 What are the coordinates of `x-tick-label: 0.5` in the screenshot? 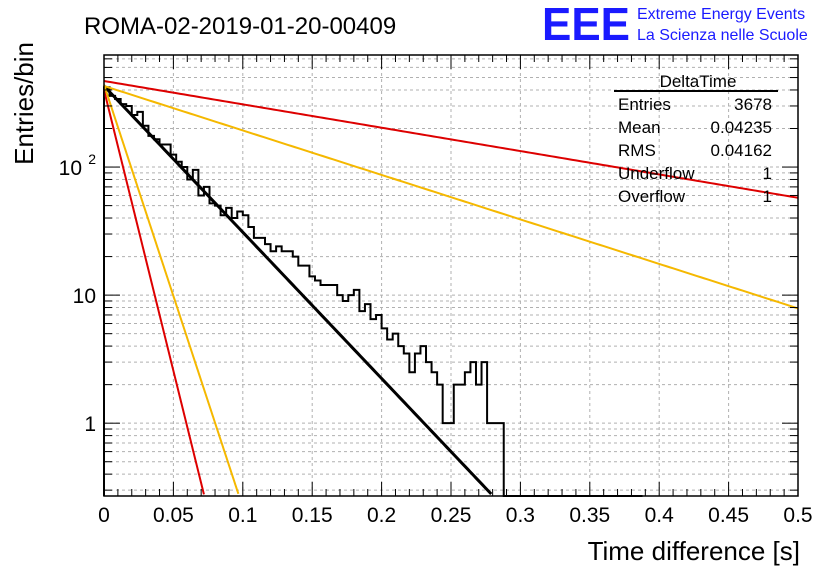 It's located at (797, 515).